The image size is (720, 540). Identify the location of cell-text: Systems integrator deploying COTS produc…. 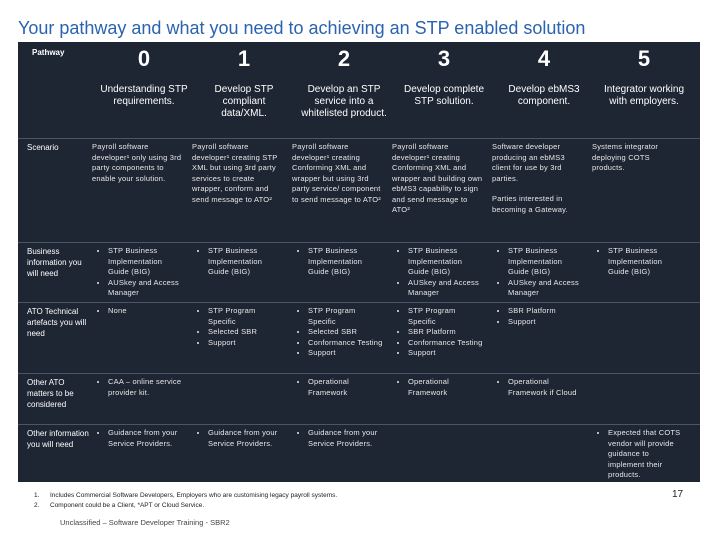
(625, 157).